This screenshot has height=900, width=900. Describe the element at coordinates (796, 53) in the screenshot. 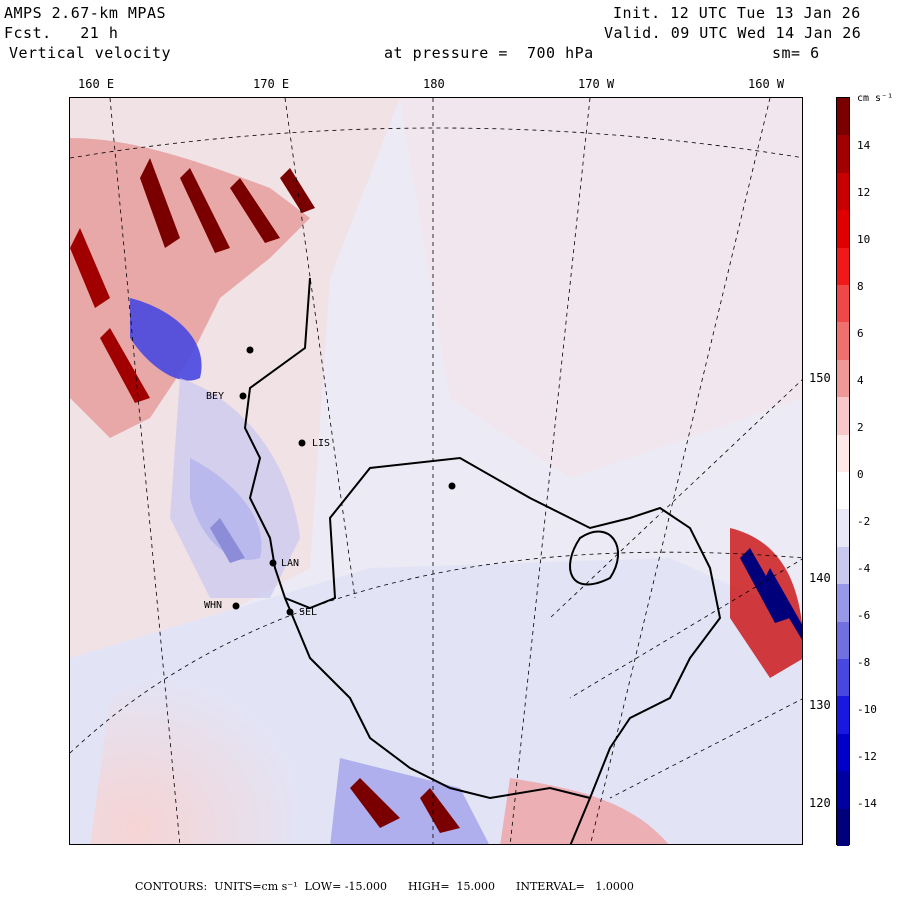

I see `smoothing: sm= 6` at that location.